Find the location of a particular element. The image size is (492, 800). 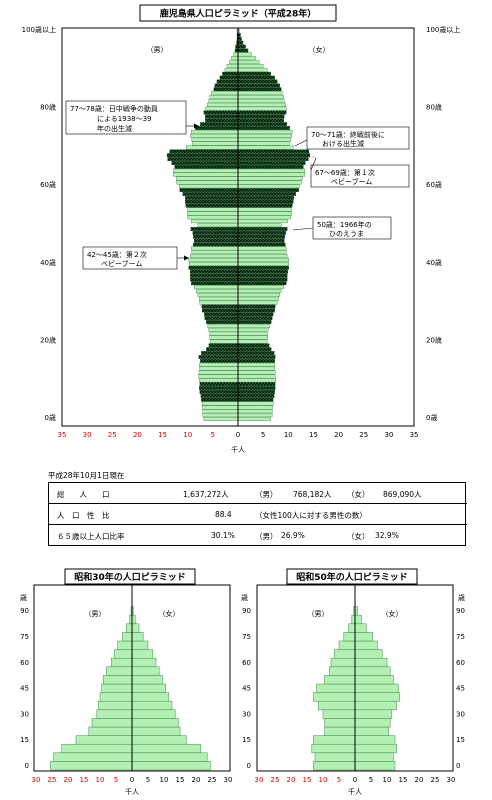

y-tick-label-left: 45 is located at coordinates (24, 689).